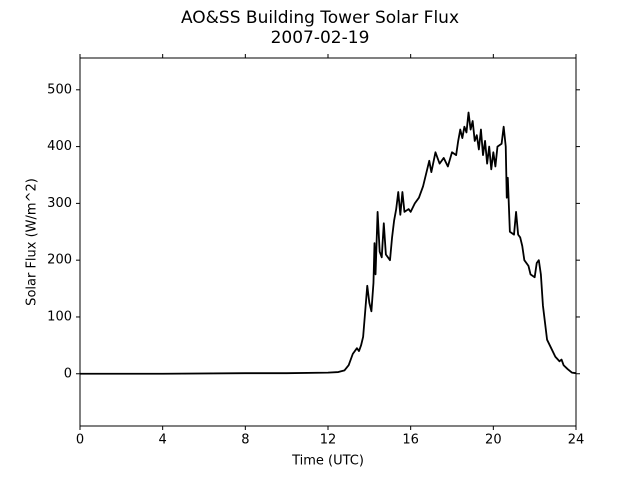 The image size is (640, 484). I want to click on y-tick-label: 200, so click(59, 260).